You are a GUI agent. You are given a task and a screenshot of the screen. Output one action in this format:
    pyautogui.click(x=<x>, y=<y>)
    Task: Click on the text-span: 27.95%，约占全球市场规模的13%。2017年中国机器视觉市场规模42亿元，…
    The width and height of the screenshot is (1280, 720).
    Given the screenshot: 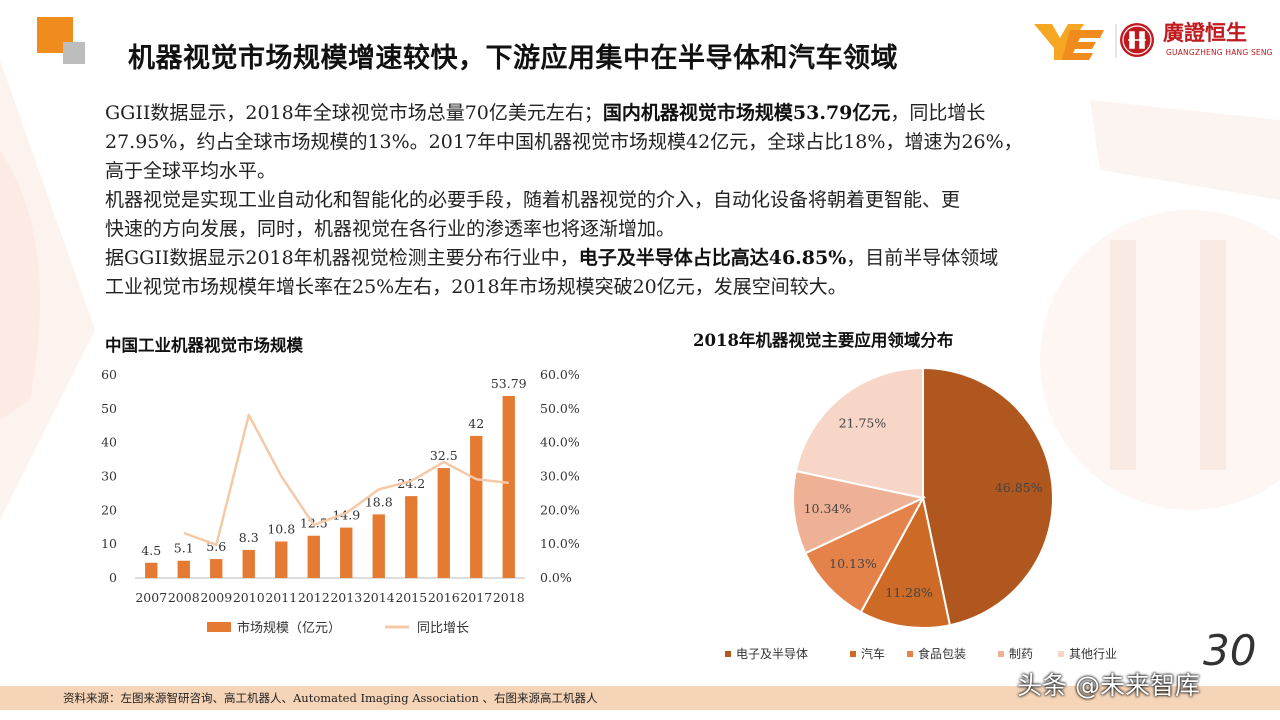 What is the action you would take?
    pyautogui.click(x=564, y=142)
    